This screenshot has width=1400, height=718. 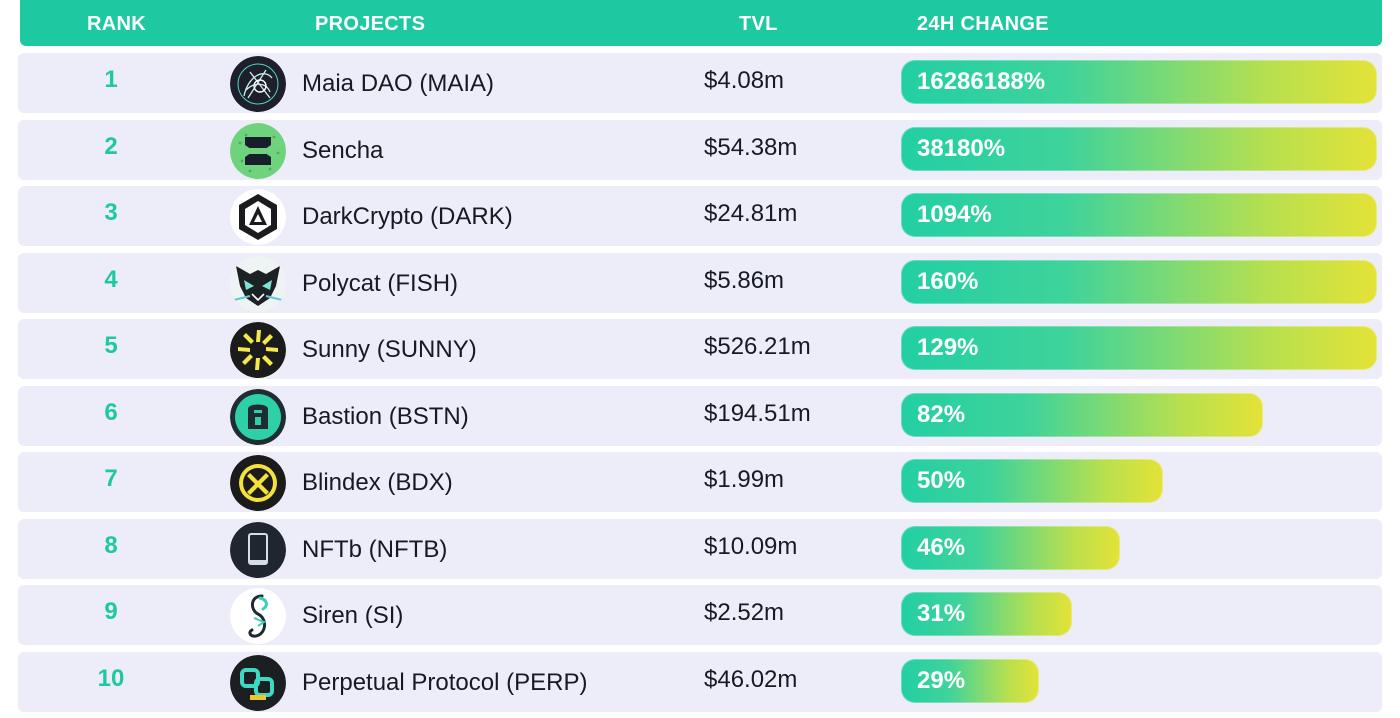 I want to click on polycat-logo-icon, so click(x=258, y=284).